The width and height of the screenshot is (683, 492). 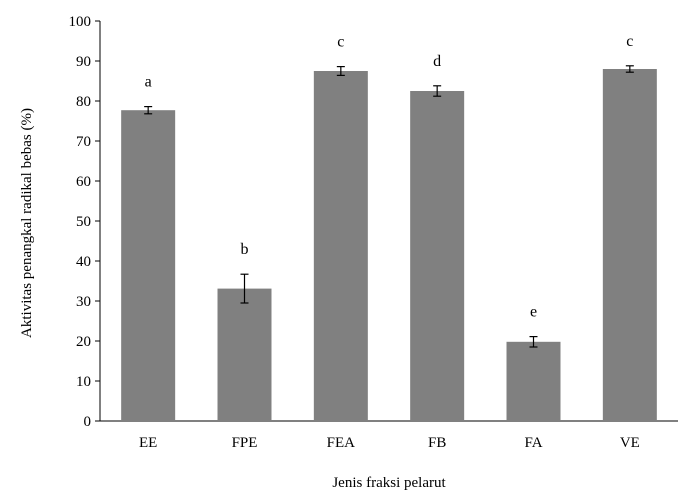 I want to click on y-tick-label: 50, so click(x=83, y=222).